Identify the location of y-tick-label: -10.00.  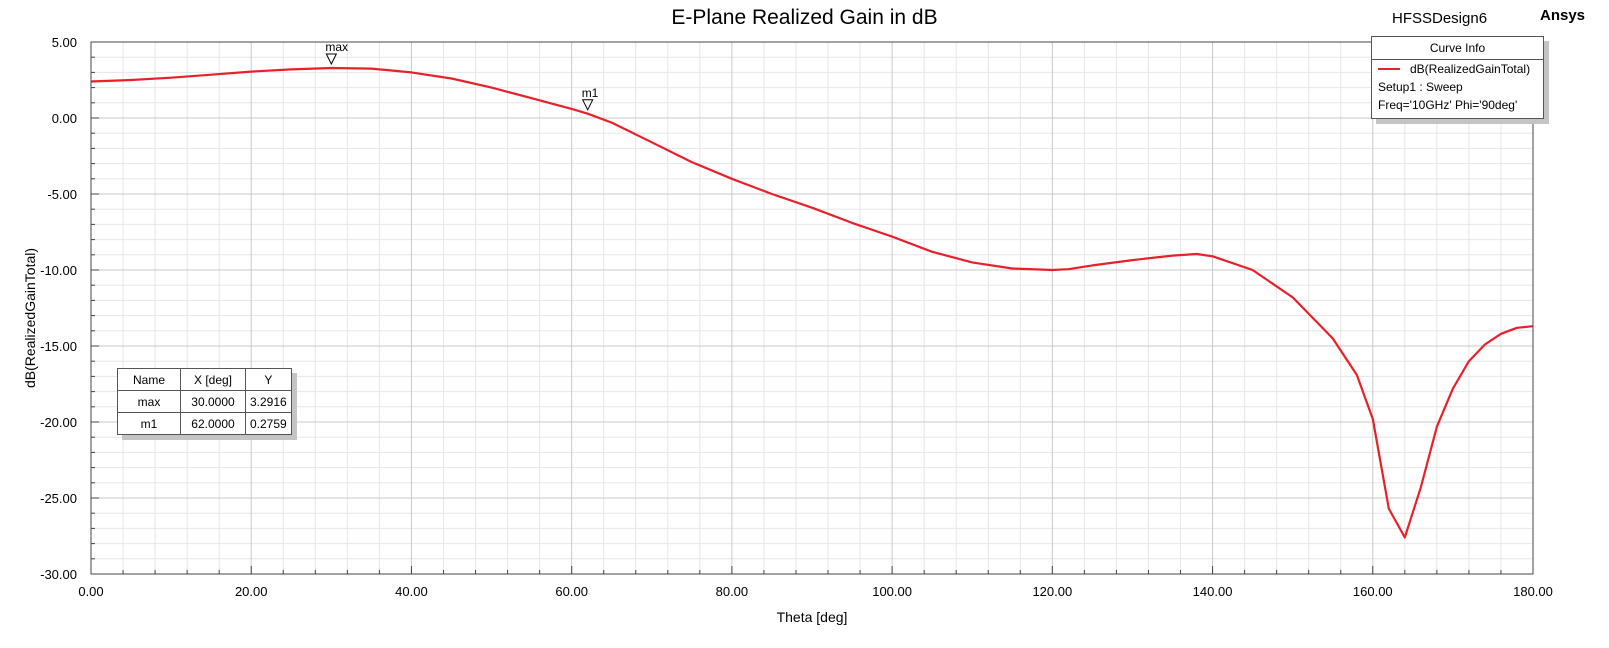
(58, 270).